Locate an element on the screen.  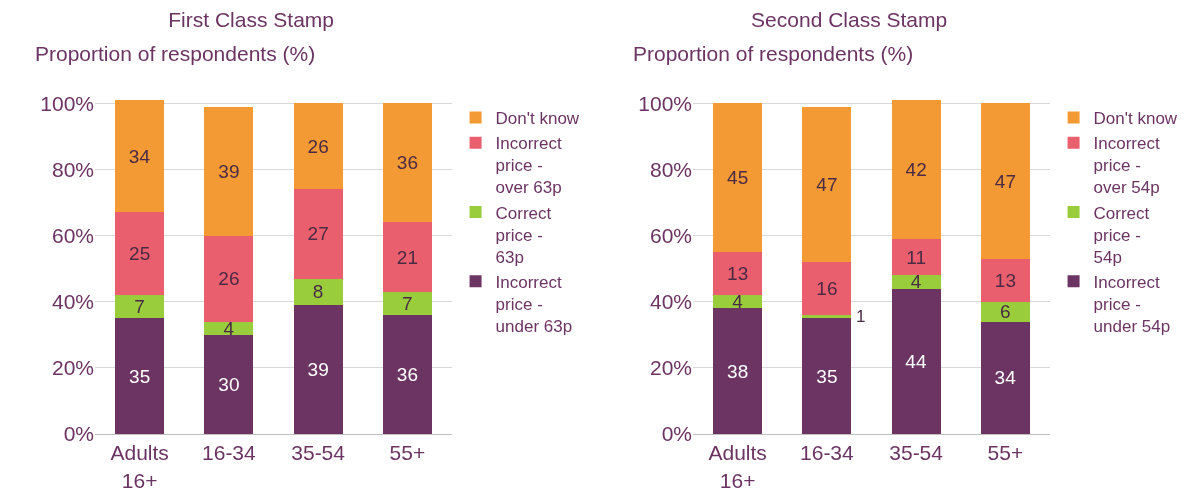
data-label: 44 is located at coordinates (916, 361).